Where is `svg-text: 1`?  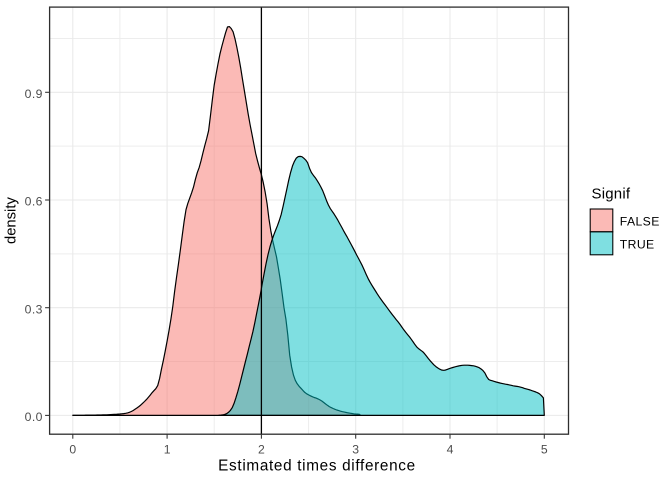
svg-text: 1 is located at coordinates (167, 449).